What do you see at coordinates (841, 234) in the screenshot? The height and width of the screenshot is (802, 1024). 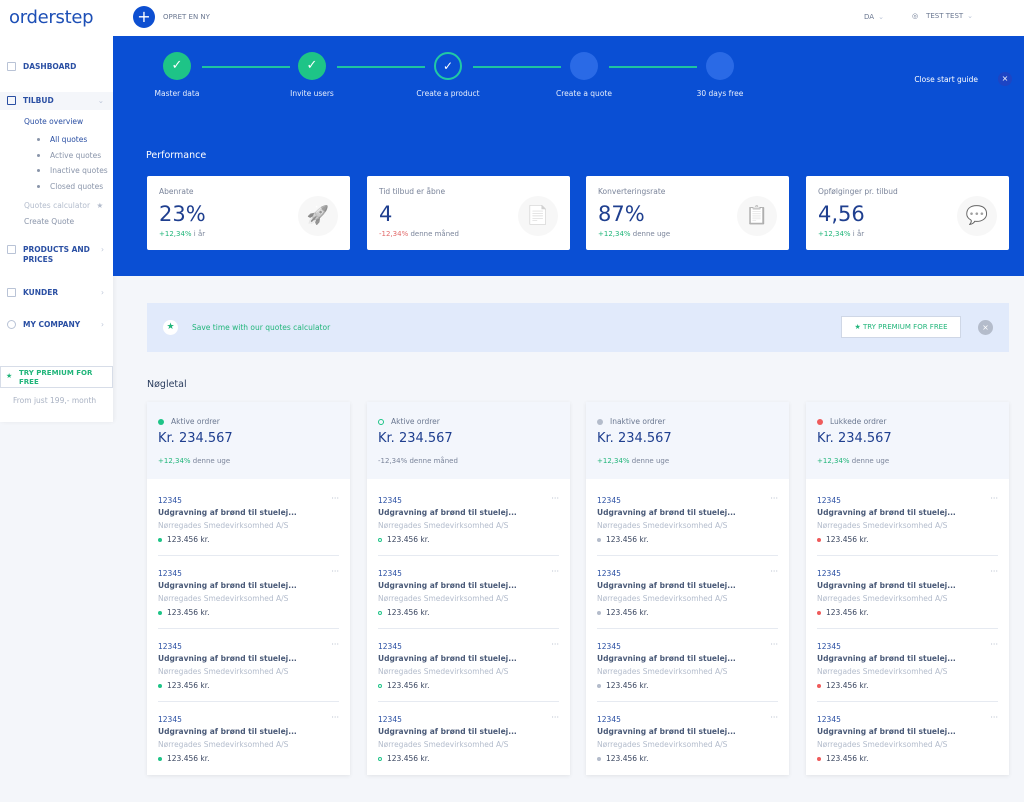 I see `kpi-delta-row: +12,34% i år` at bounding box center [841, 234].